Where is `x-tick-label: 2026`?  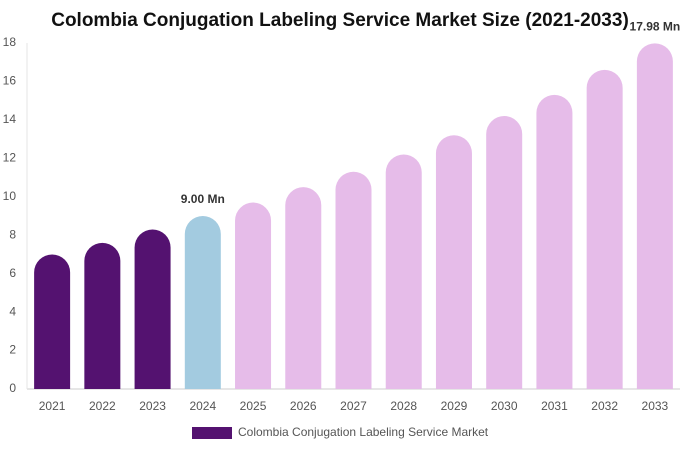
x-tick-label: 2026 is located at coordinates (303, 406).